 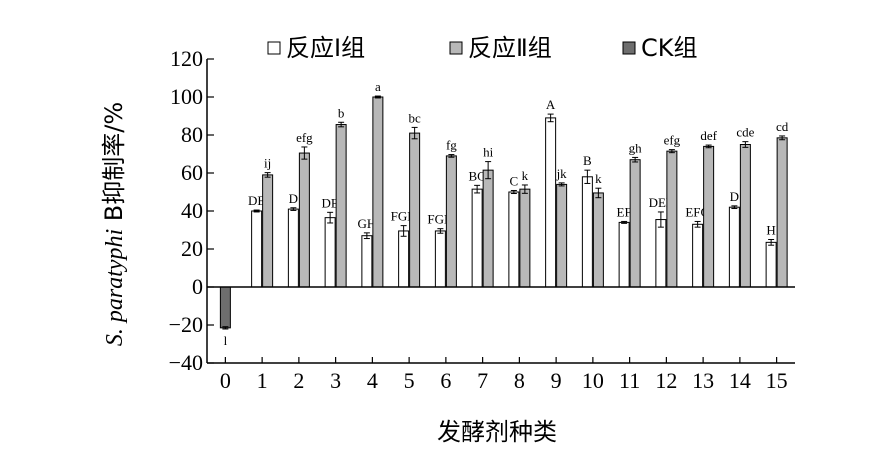 What do you see at coordinates (414, 117) in the screenshot?
I see `significance-label: bc` at bounding box center [414, 117].